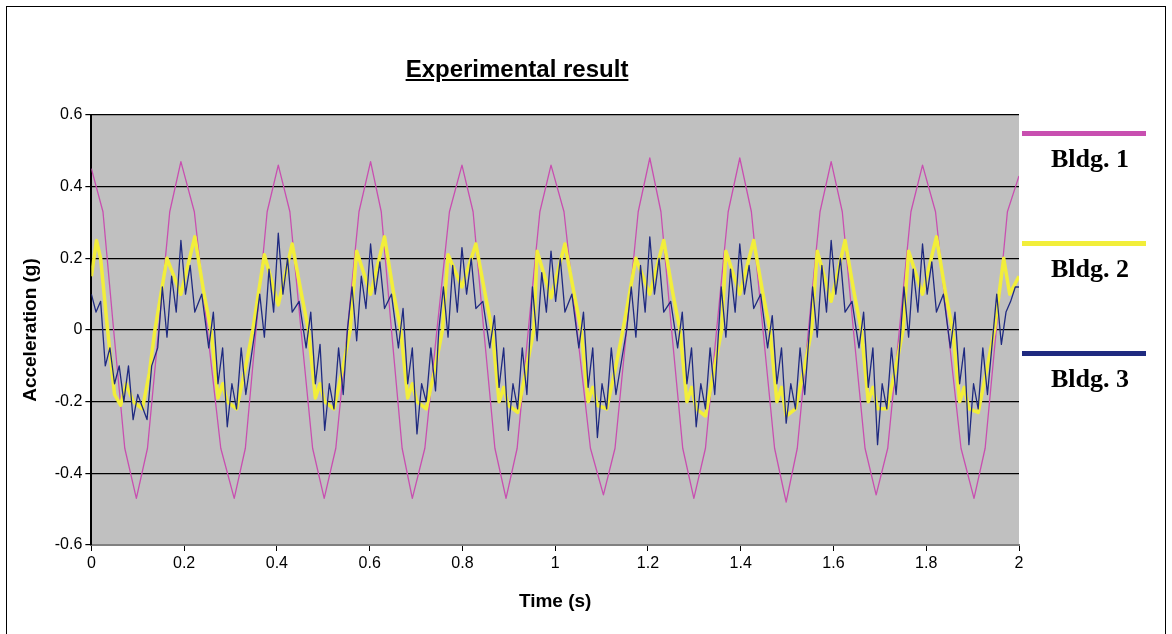 This screenshot has height=634, width=1172. What do you see at coordinates (648, 563) in the screenshot?
I see `x-tick-label: 1.2` at bounding box center [648, 563].